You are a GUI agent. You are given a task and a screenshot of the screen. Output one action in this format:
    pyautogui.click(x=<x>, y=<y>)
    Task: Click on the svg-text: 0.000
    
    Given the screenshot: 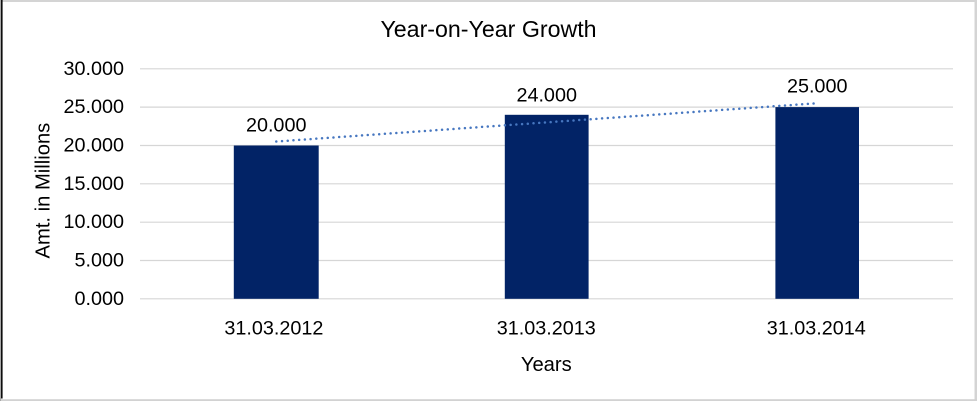 What is the action you would take?
    pyautogui.click(x=99, y=299)
    